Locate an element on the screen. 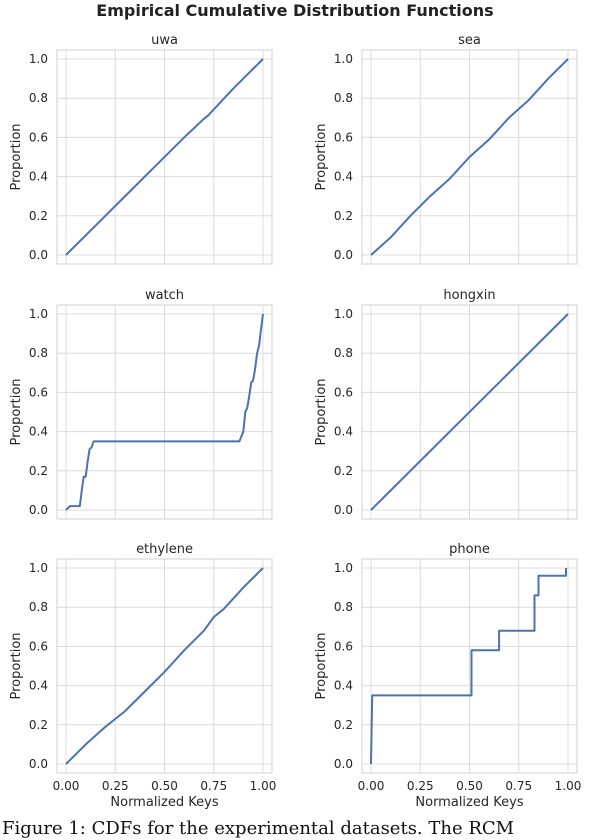 The height and width of the screenshot is (840, 590). cdf-line-sea is located at coordinates (469, 157).